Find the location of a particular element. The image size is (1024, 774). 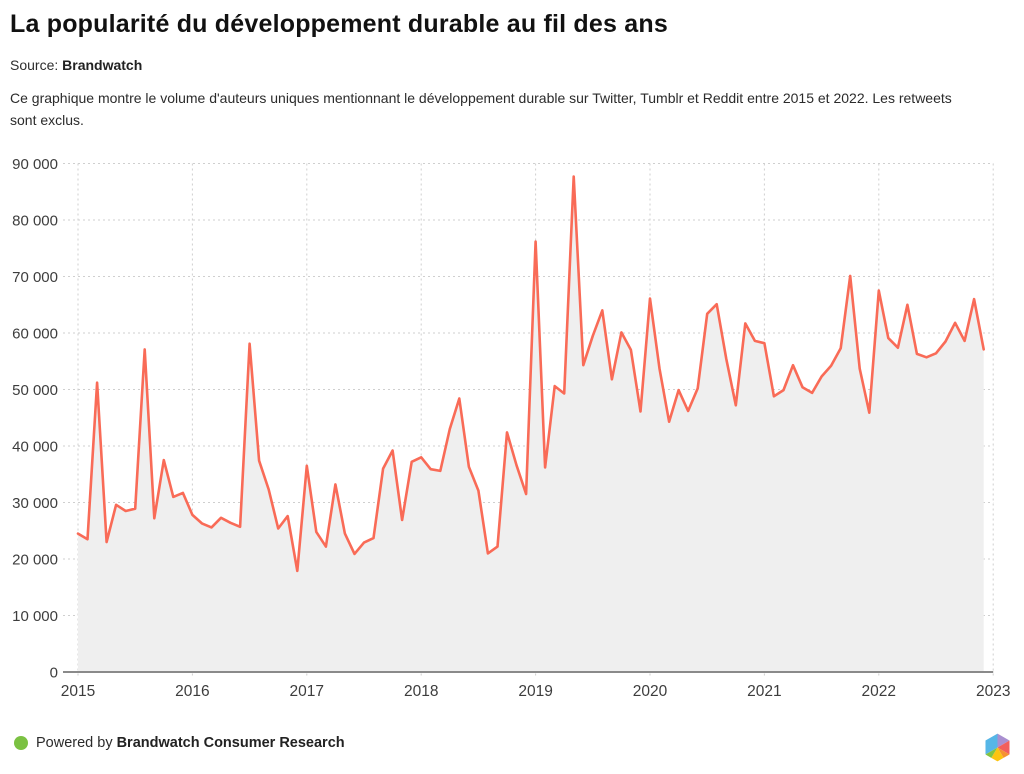

footer: Powered by Brandwatch Consumer Research is located at coordinates (179, 743).